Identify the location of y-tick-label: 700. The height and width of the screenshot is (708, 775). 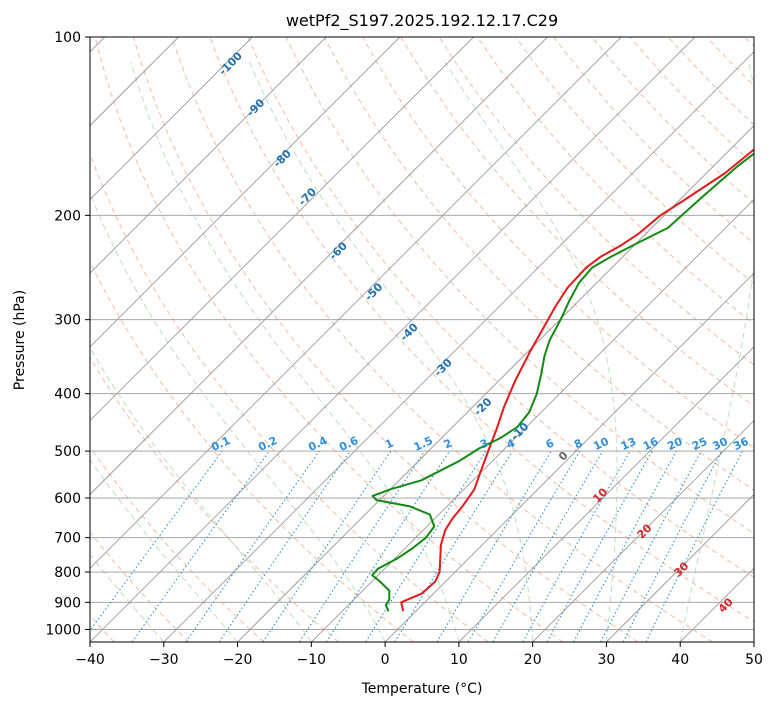
(67, 539).